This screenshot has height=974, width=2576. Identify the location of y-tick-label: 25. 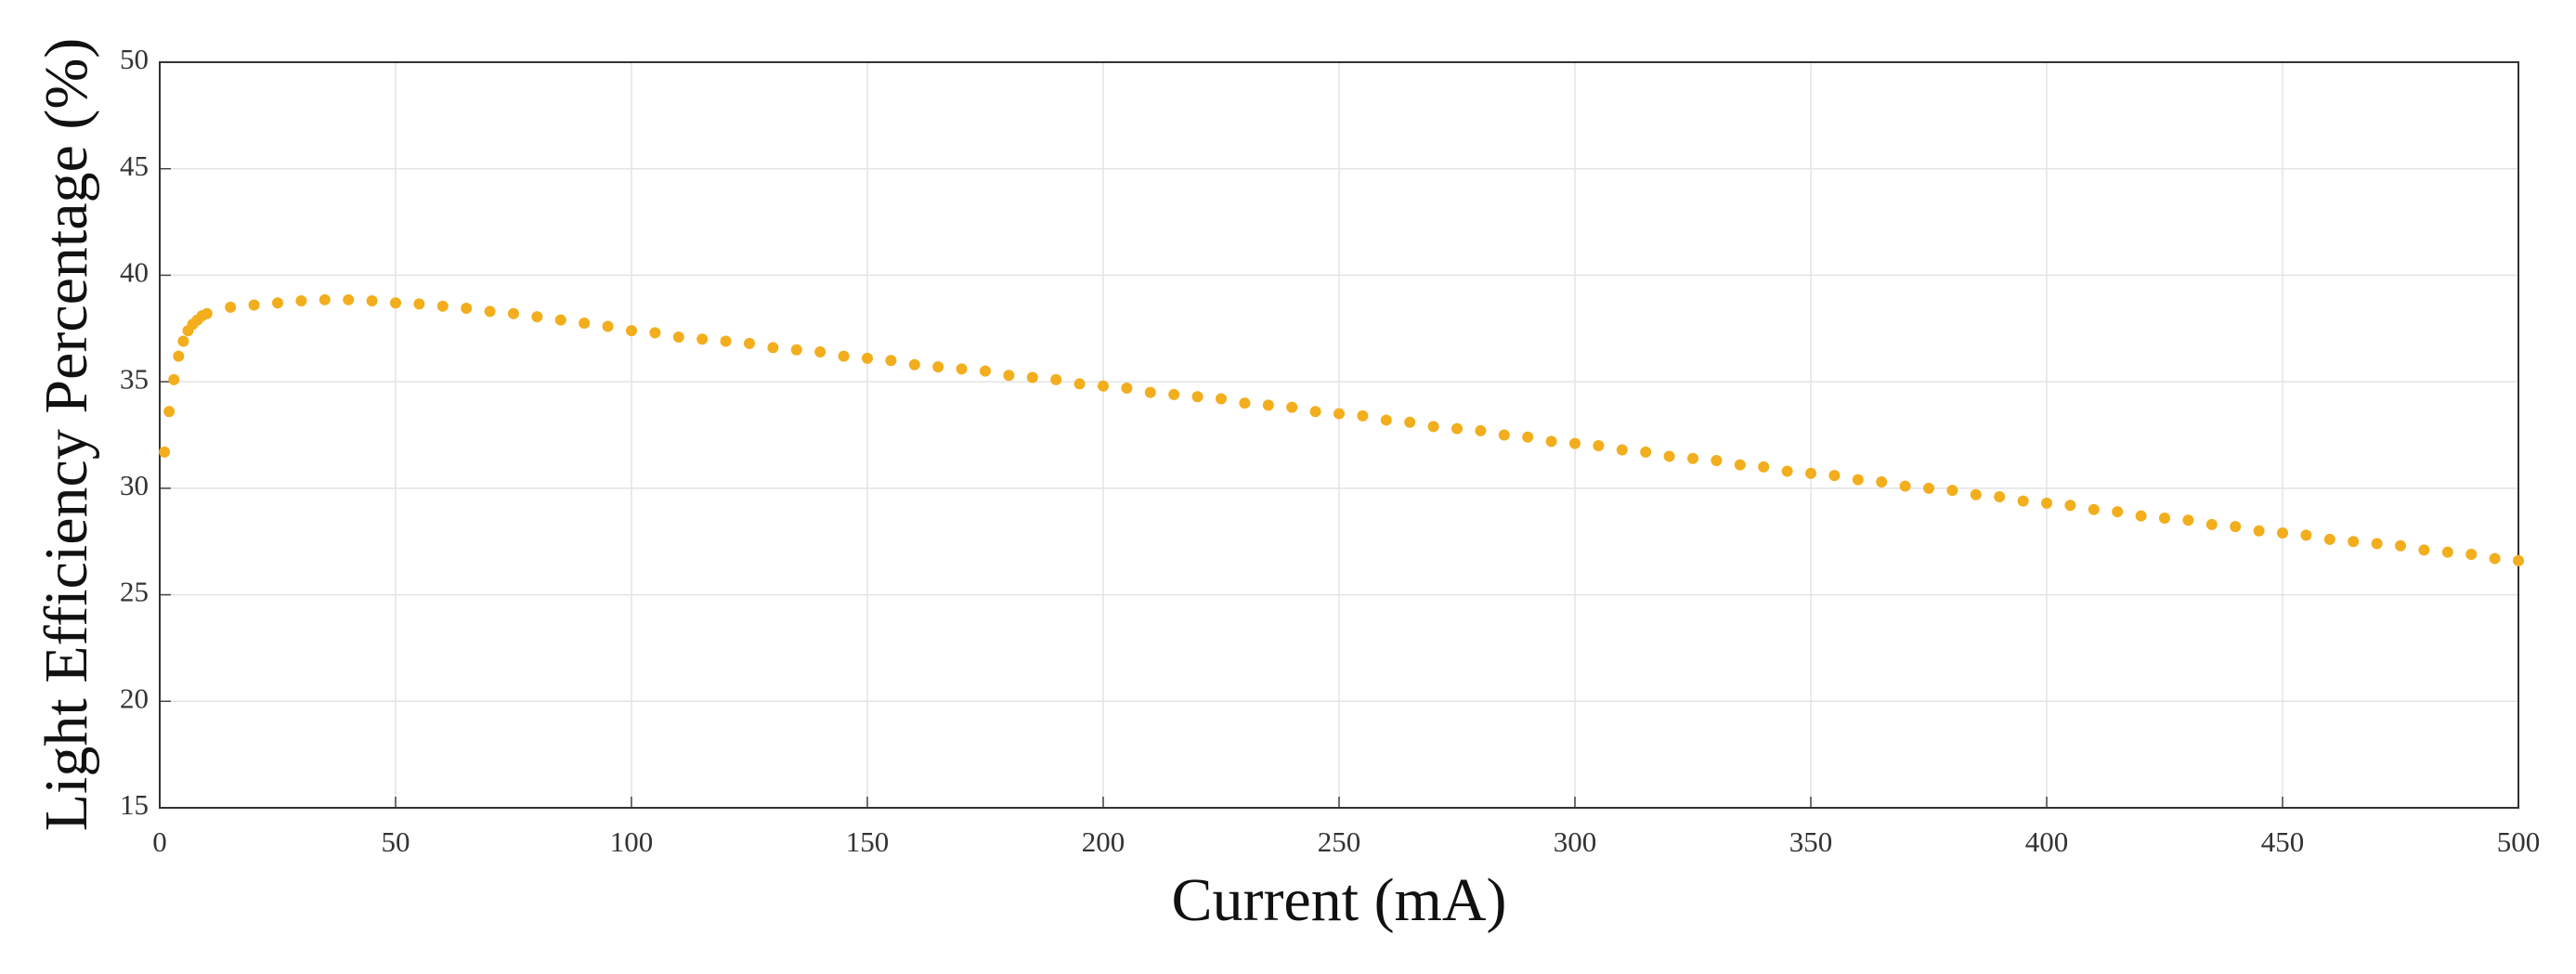
(134, 592).